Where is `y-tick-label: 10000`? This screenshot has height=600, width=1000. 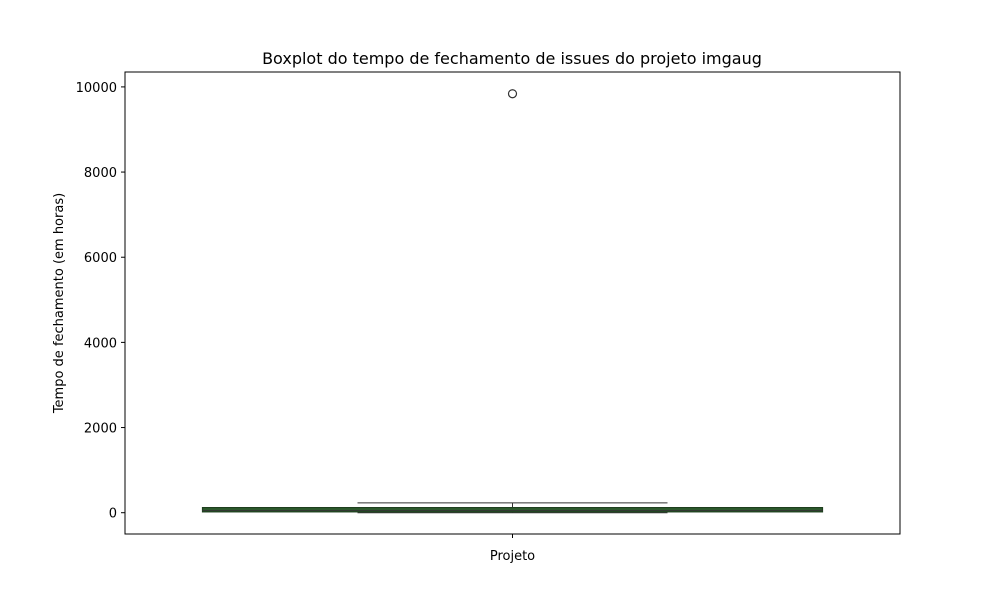 y-tick-label: 10000 is located at coordinates (96, 88).